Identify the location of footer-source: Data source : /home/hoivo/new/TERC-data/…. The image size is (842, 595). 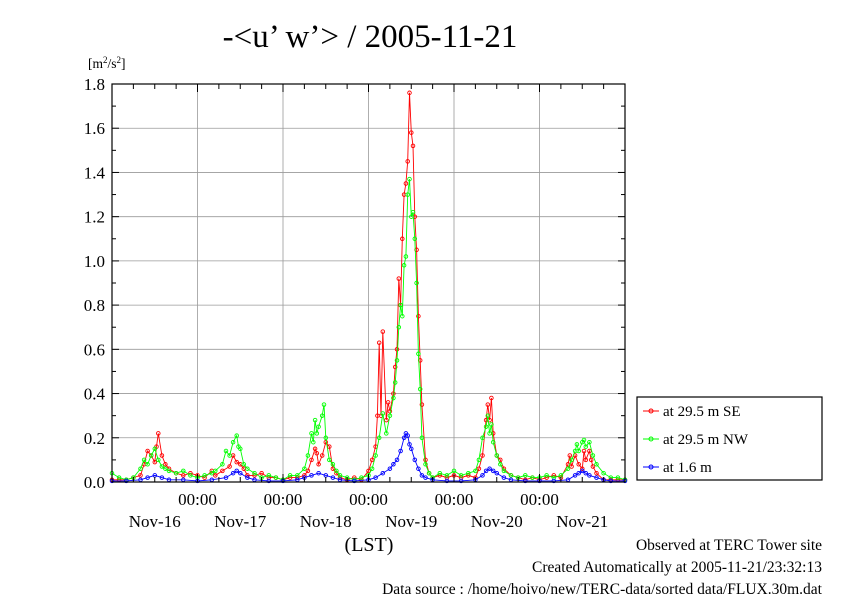
(602, 588).